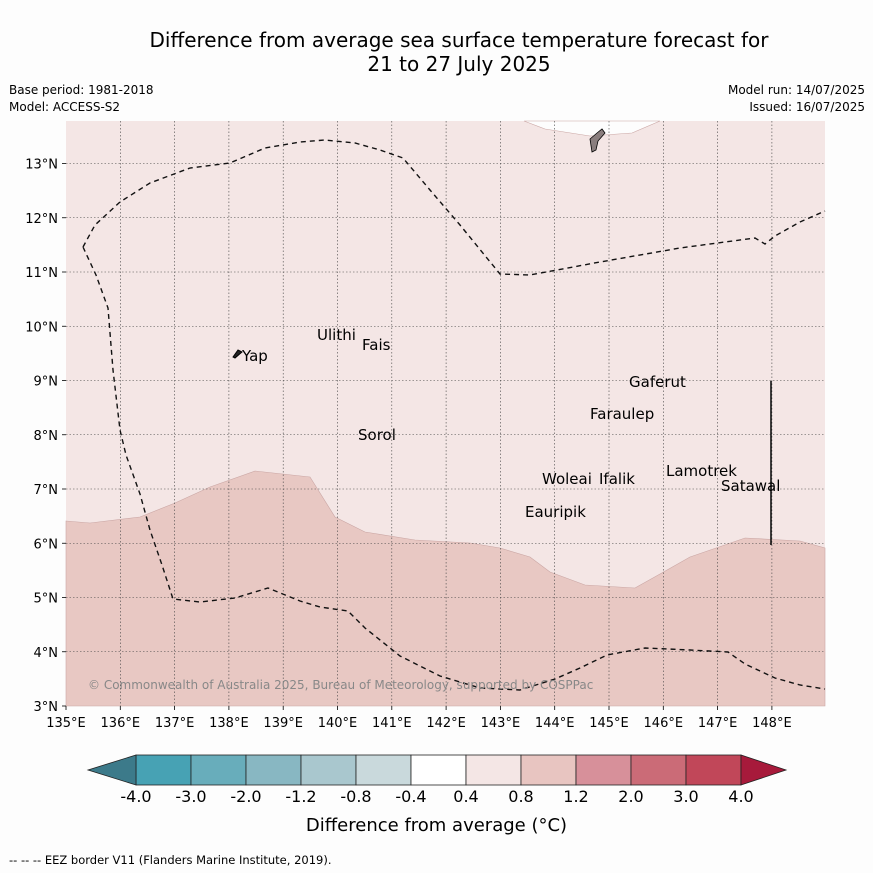 The width and height of the screenshot is (873, 873). Describe the element at coordinates (136, 796) in the screenshot. I see `colorbar-tick-label: -4.0` at that location.